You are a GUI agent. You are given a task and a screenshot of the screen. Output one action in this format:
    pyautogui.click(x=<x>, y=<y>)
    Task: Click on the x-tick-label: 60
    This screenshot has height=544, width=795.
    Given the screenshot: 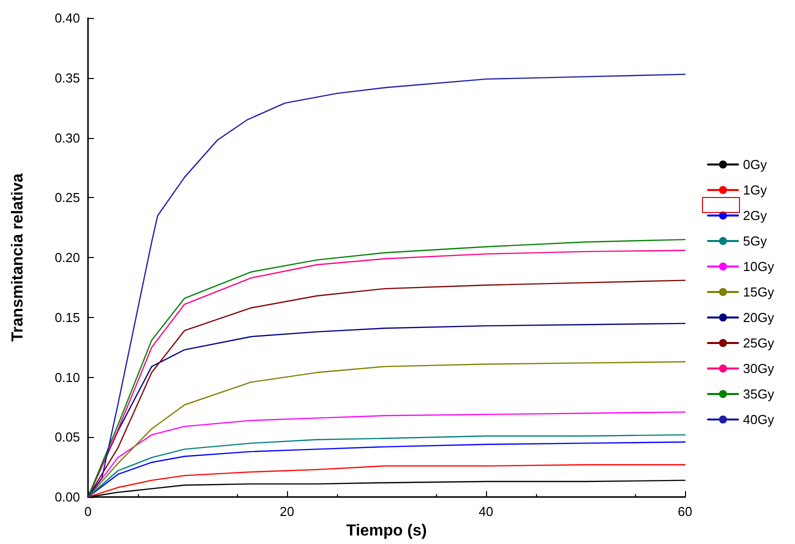 What is the action you would take?
    pyautogui.click(x=685, y=512)
    